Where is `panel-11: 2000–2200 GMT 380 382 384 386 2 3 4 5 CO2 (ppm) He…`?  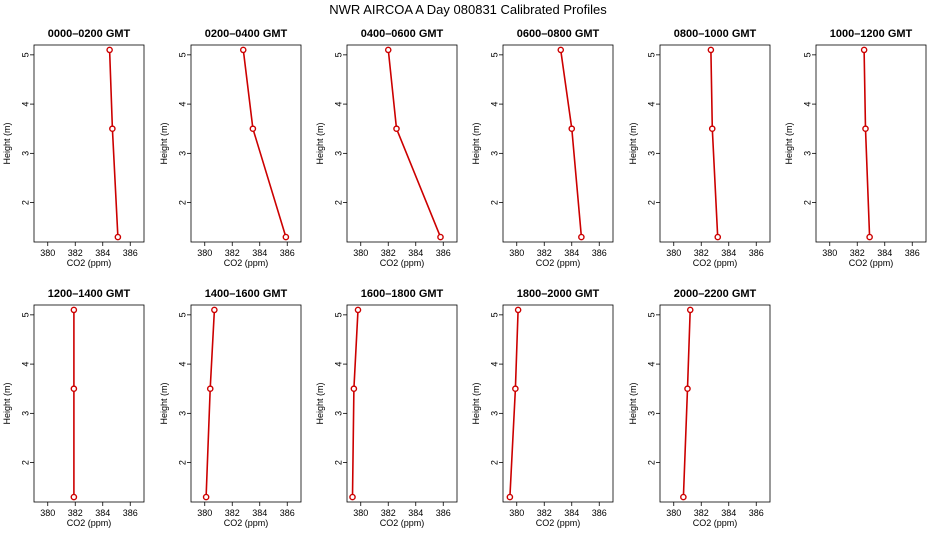
panel-11: 2000–2200 GMT 380 382 384 386 2 3 4 5 CO2 (ppm) He… is located at coordinates (699, 408).